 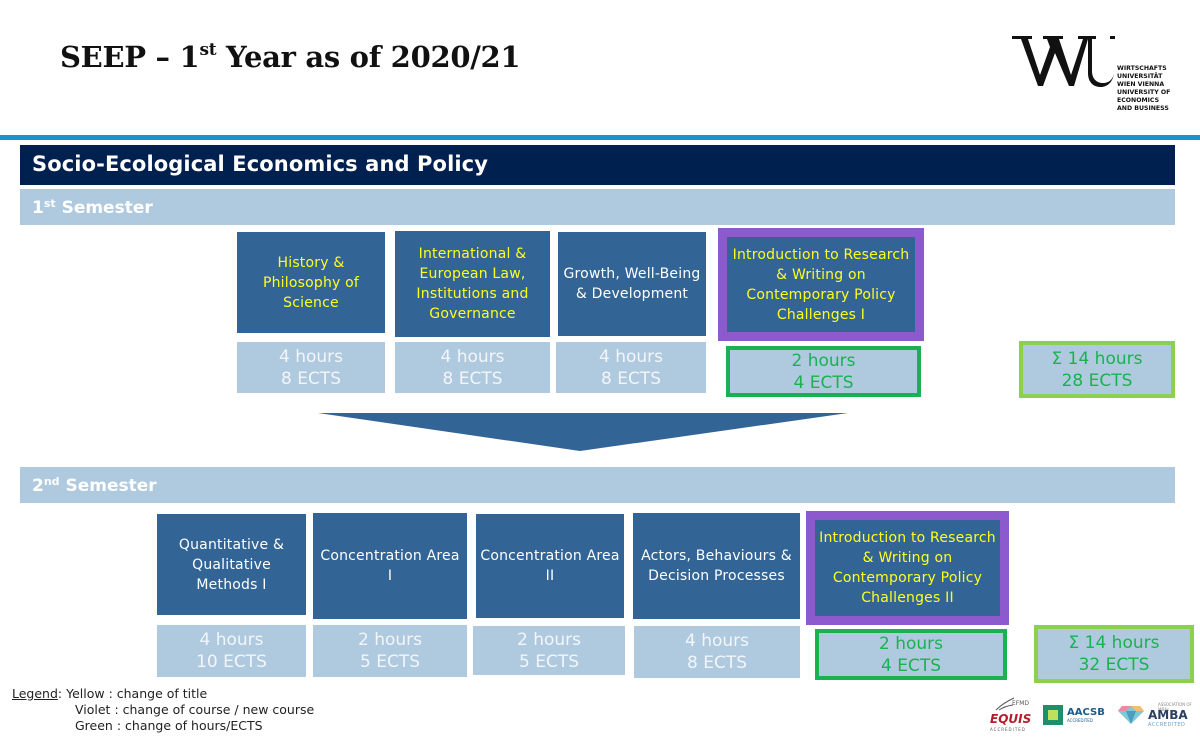 I want to click on aacsb-mark-inner, so click(x=1053, y=715).